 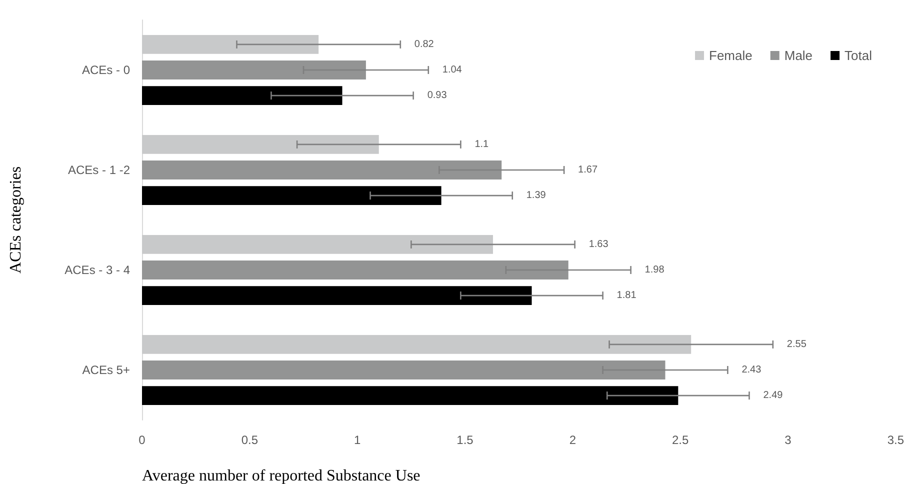 I want to click on annotation: 2.49, so click(x=773, y=396).